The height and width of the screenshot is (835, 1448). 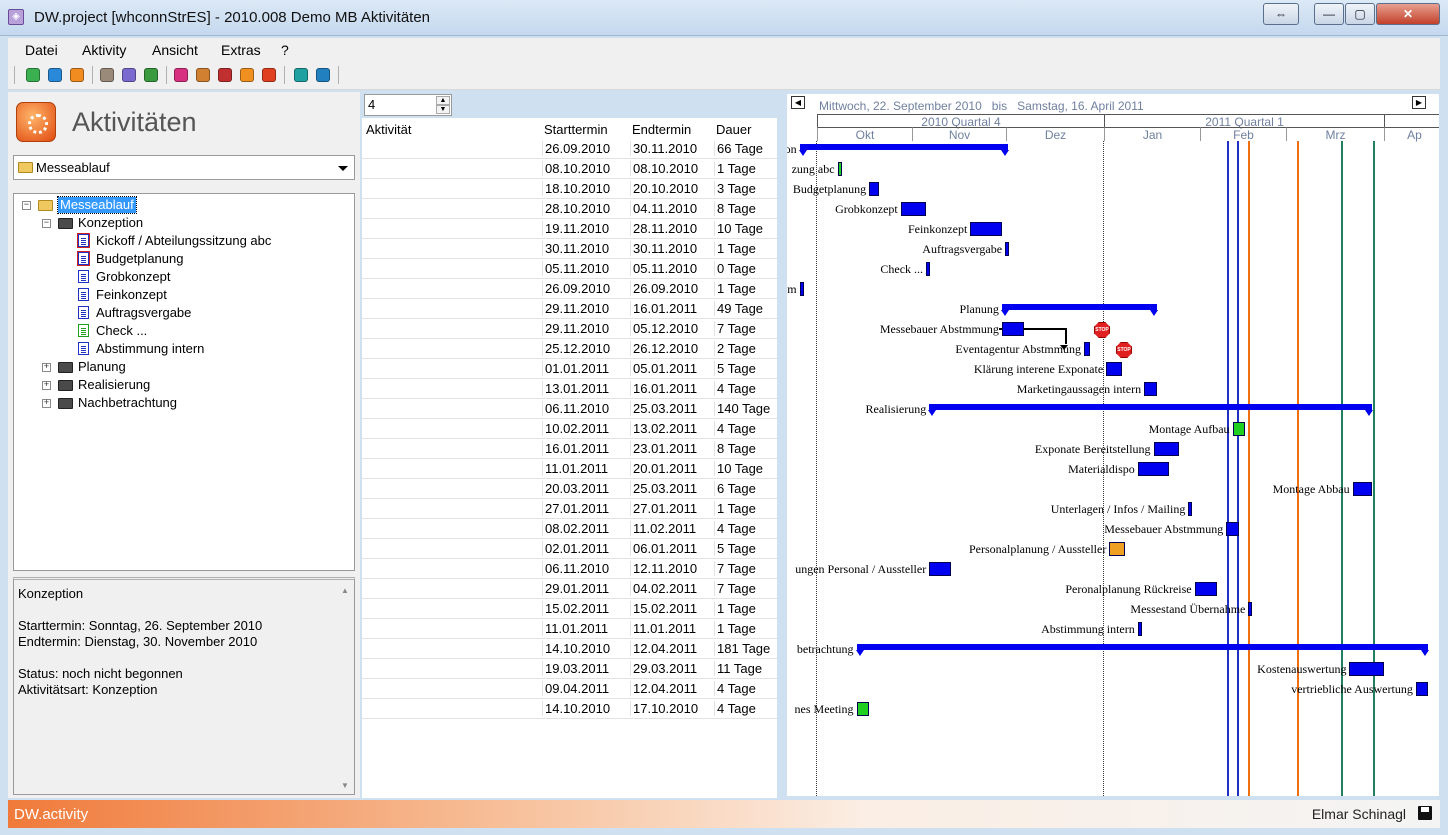 What do you see at coordinates (389, 129) in the screenshot?
I see `col-header-activity: Aktivität` at bounding box center [389, 129].